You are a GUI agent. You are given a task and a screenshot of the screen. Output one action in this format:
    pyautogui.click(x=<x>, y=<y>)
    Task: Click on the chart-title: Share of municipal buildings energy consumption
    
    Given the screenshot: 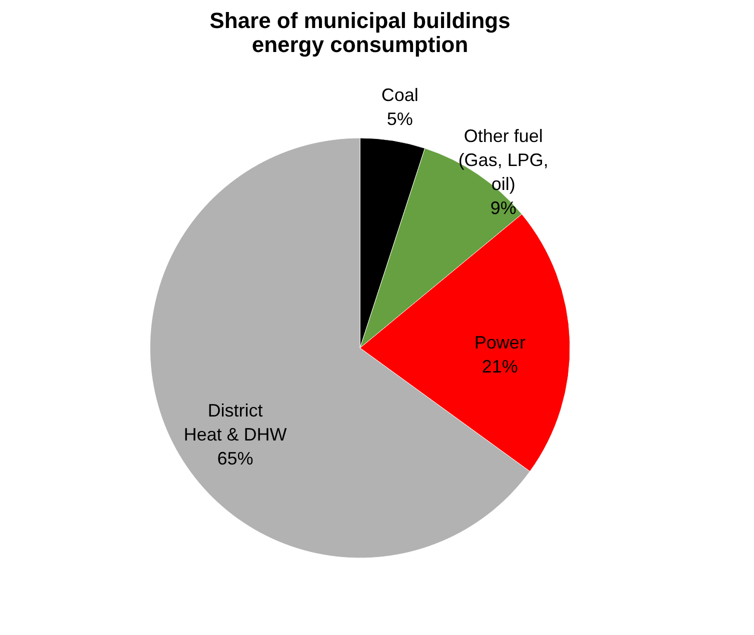 What is the action you would take?
    pyautogui.click(x=360, y=33)
    